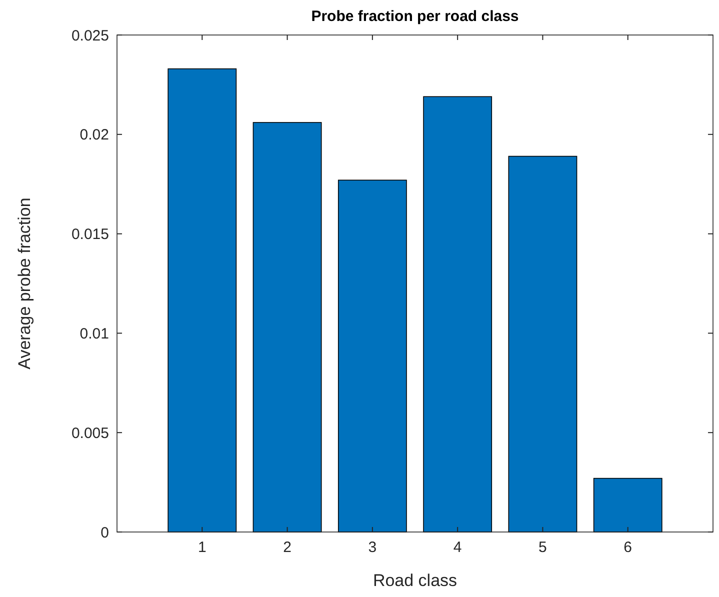 This screenshot has height=597, width=719. Describe the element at coordinates (628, 547) in the screenshot. I see `x-tick-label: 6` at that location.